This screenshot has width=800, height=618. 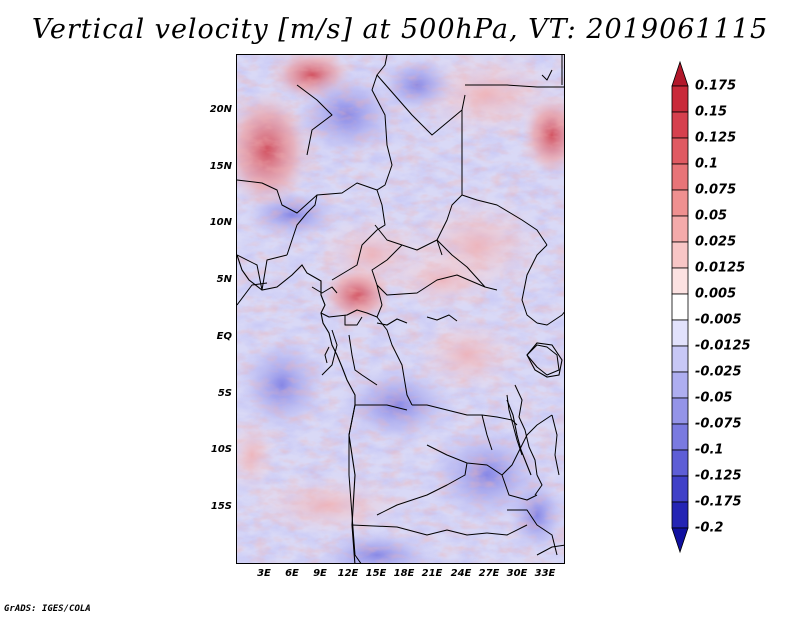 I want to click on lat-label-15s: 15S, so click(x=221, y=506).